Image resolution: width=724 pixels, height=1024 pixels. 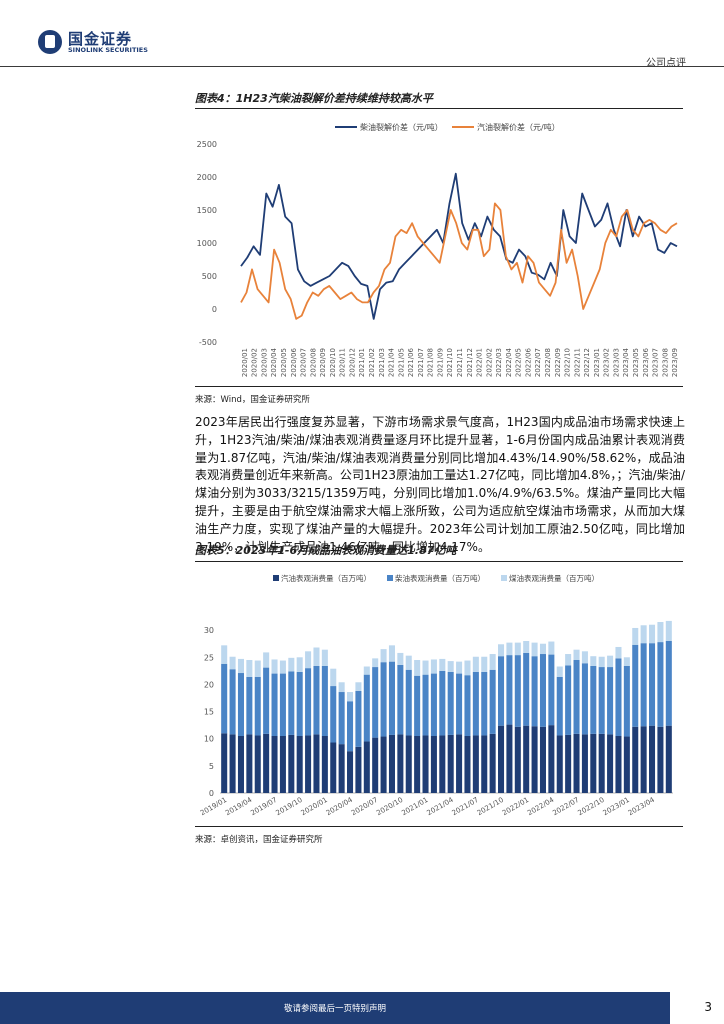 What do you see at coordinates (665, 362) in the screenshot?
I see `x-tick-label: 2023/08` at bounding box center [665, 362].